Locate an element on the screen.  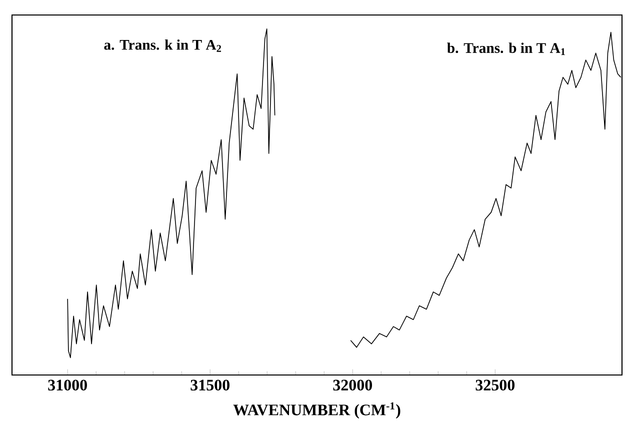
x-tick-label: 31000 is located at coordinates (67, 385).